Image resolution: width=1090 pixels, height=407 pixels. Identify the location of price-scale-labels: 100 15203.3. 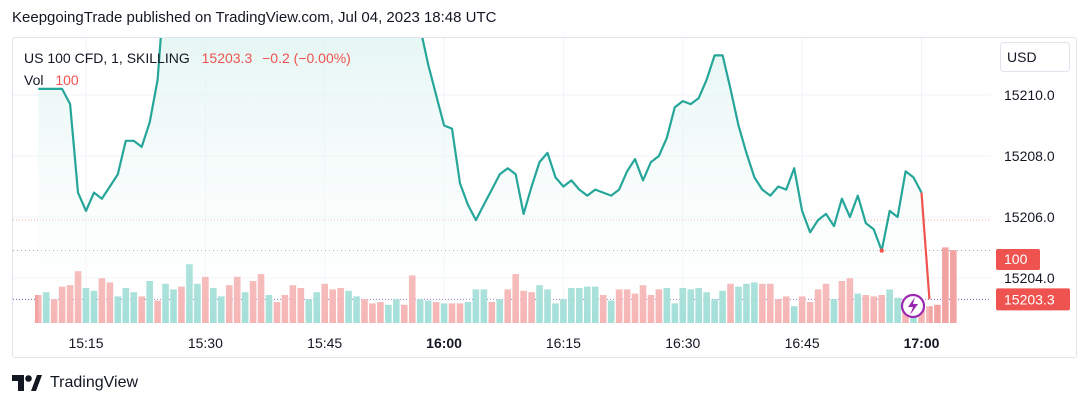
(1033, 280).